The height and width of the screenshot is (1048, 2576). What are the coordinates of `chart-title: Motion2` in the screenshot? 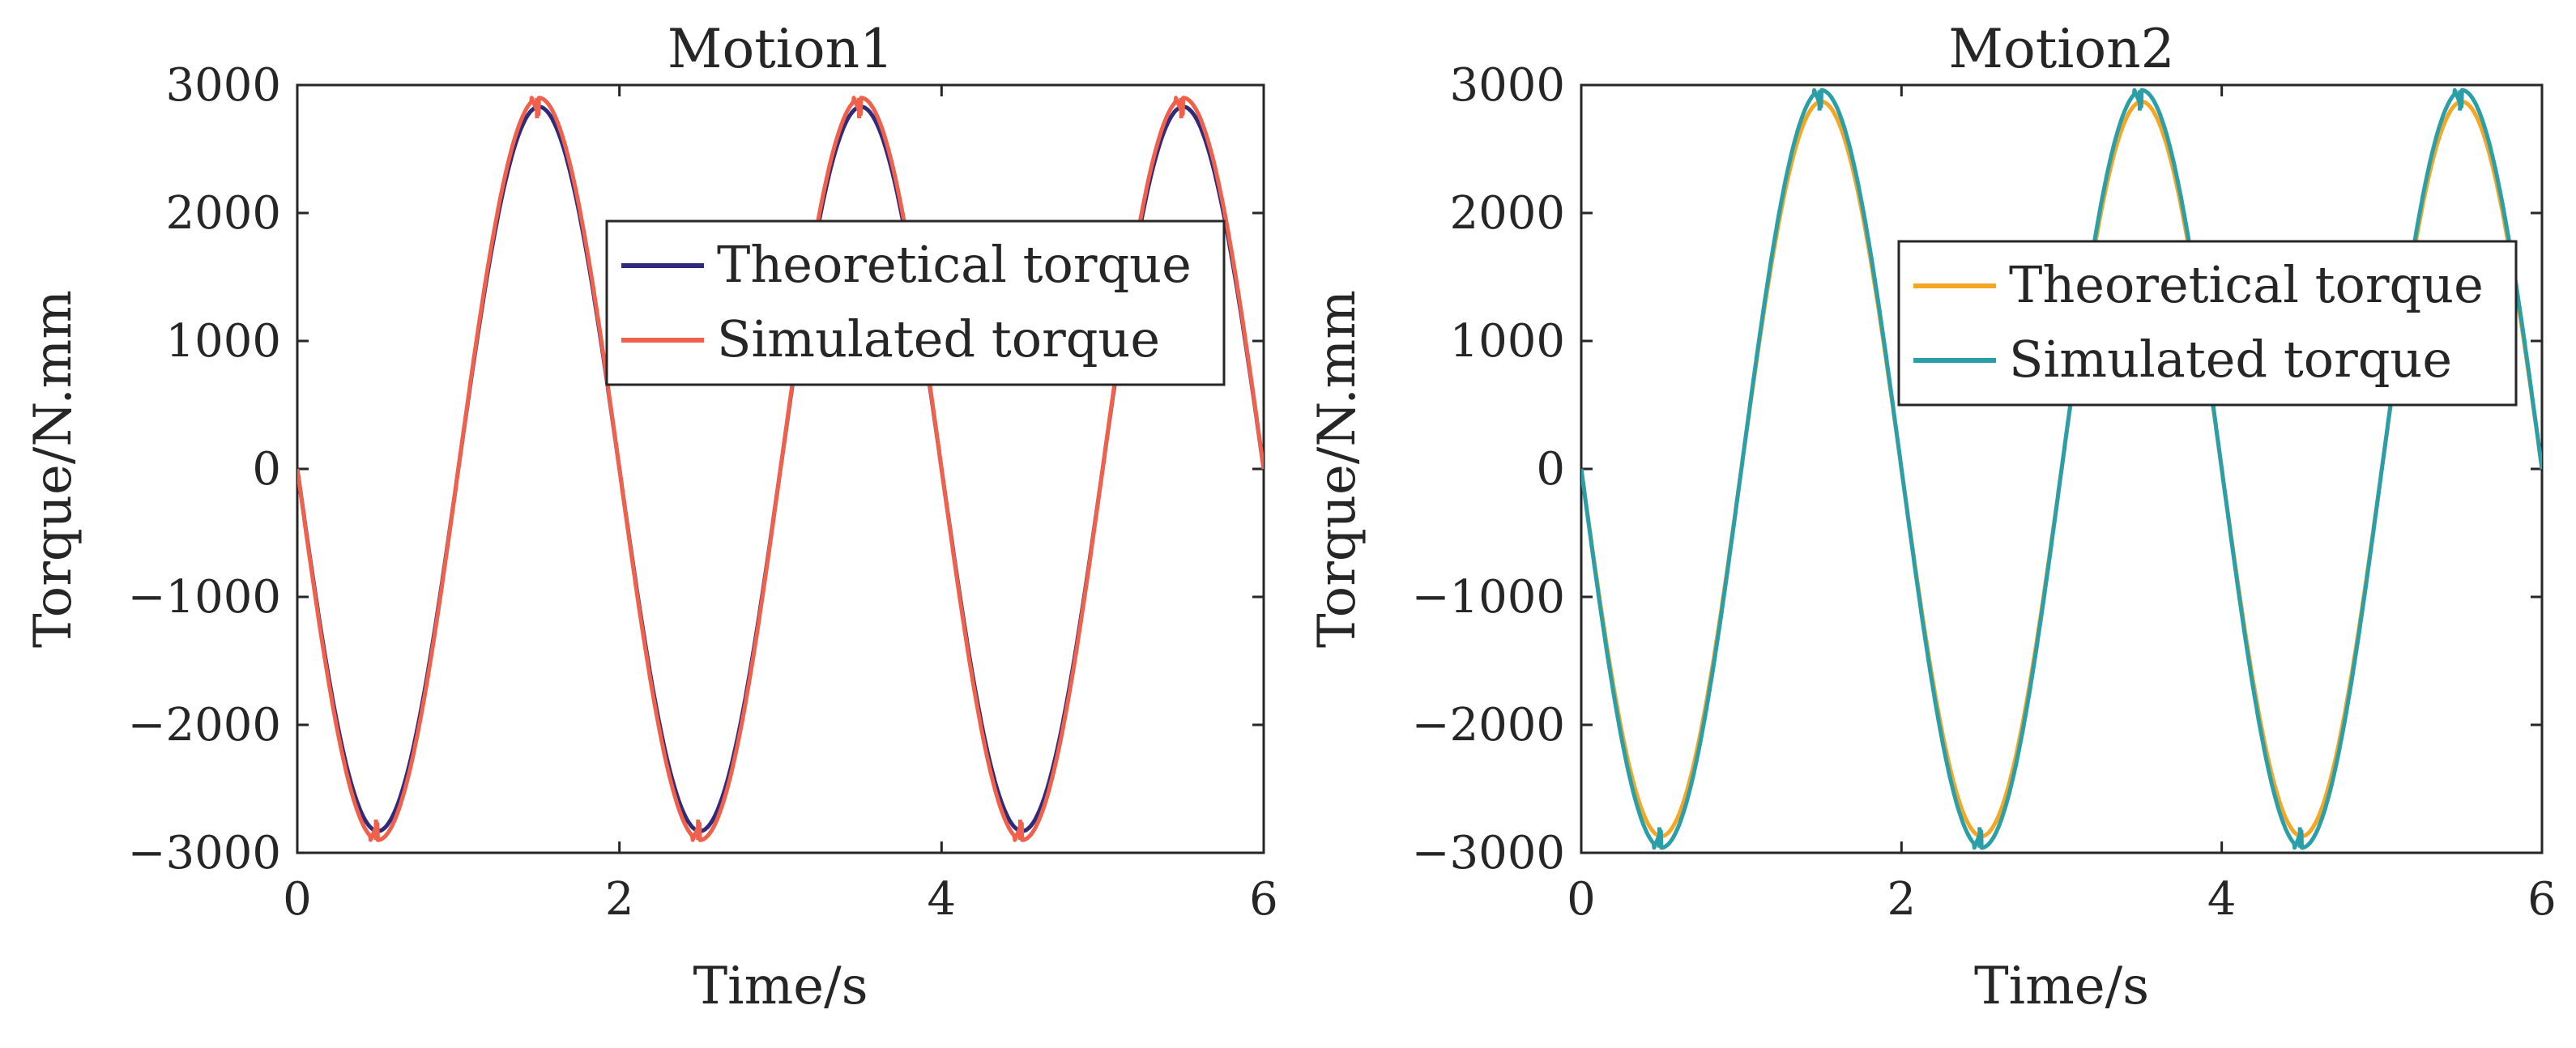 It's located at (2061, 49).